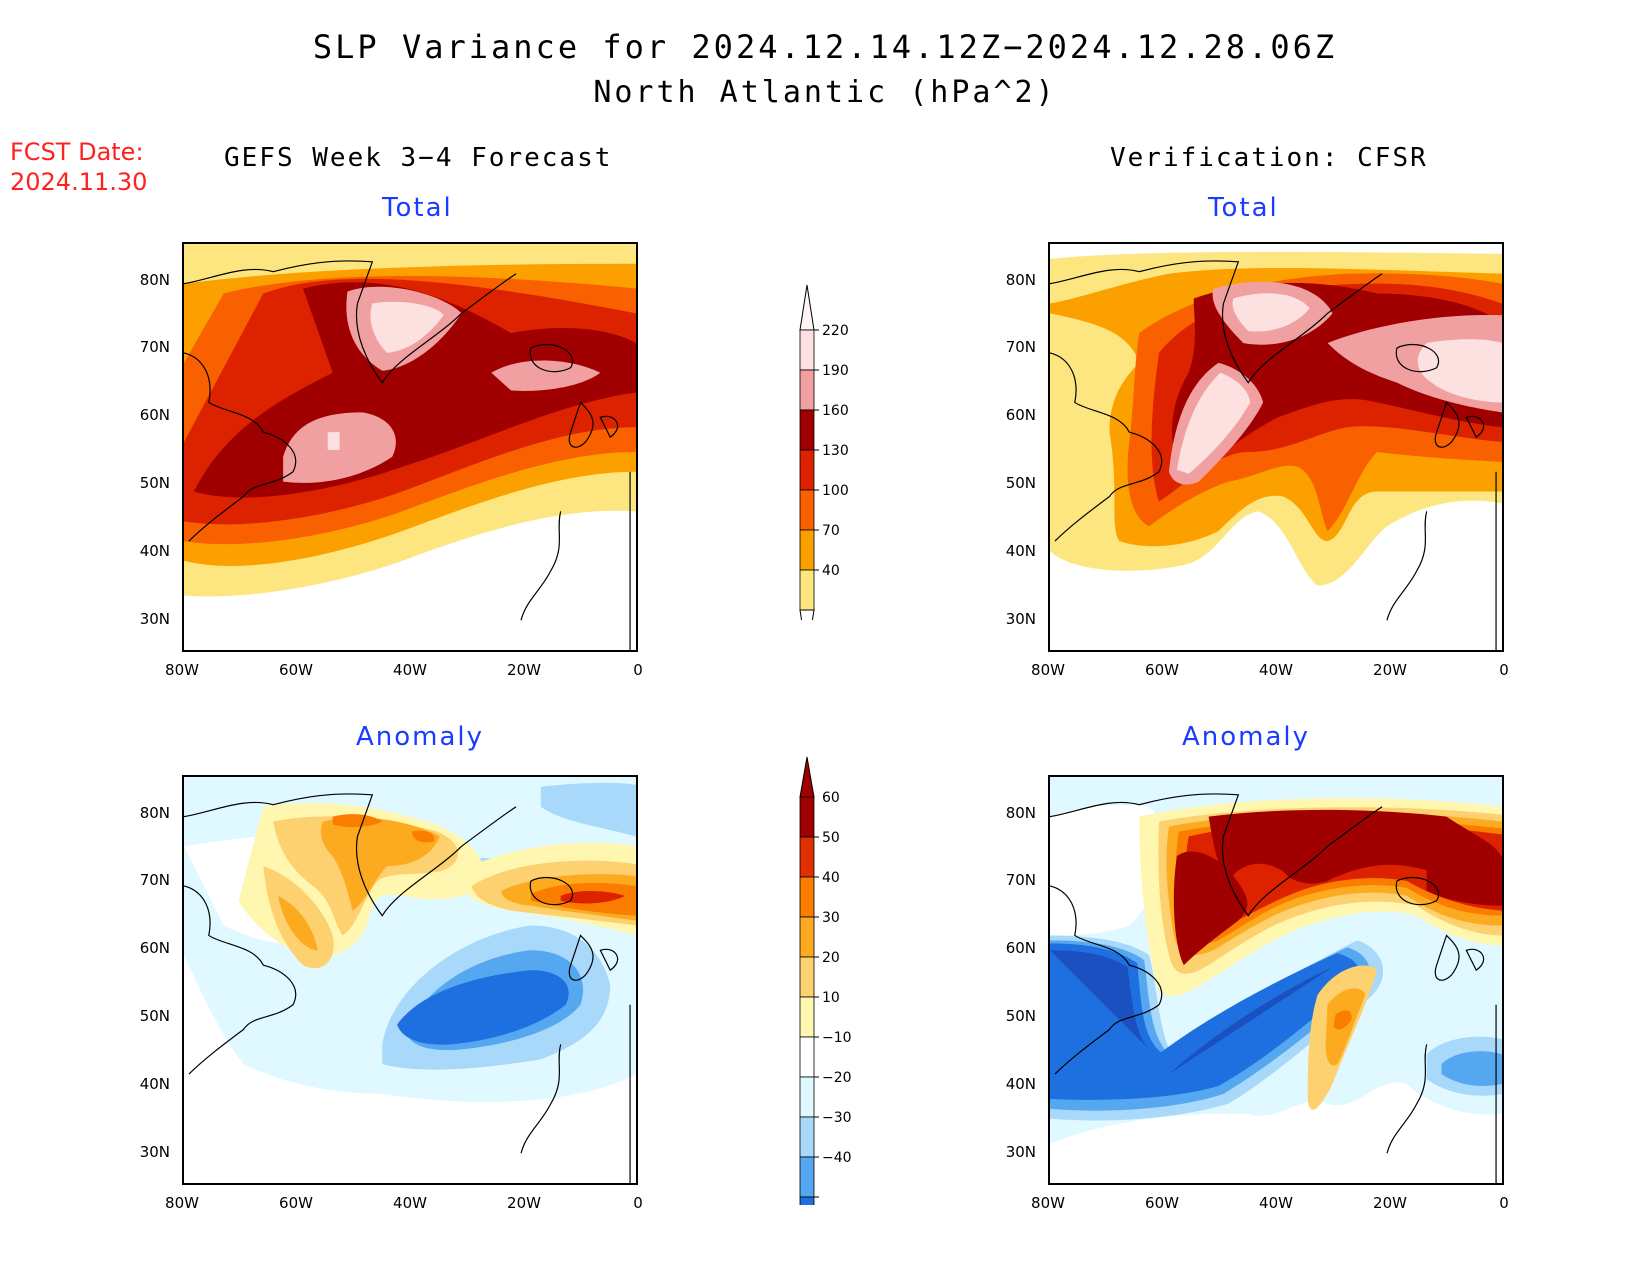 Image resolution: width=1650 pixels, height=1275 pixels. Describe the element at coordinates (831, 798) in the screenshot. I see `colorbar-anomaly-label: 60` at that location.